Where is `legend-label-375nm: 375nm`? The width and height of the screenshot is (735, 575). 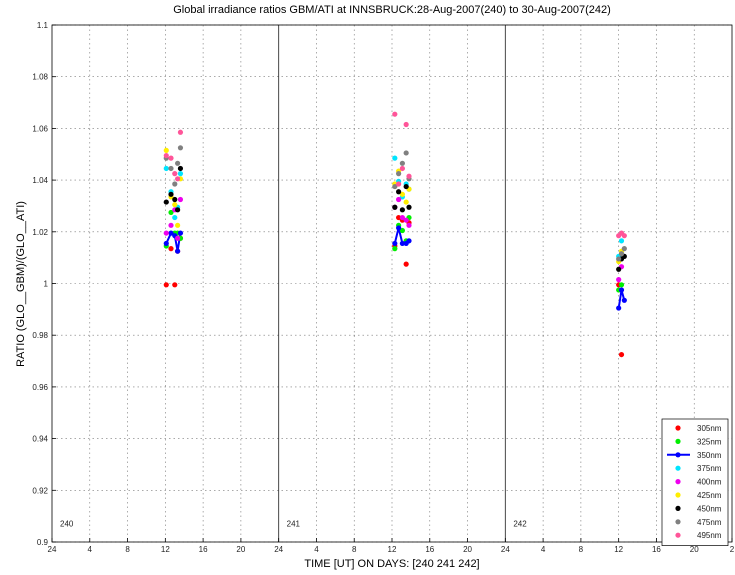 legend-label-375nm: 375nm is located at coordinates (709, 468).